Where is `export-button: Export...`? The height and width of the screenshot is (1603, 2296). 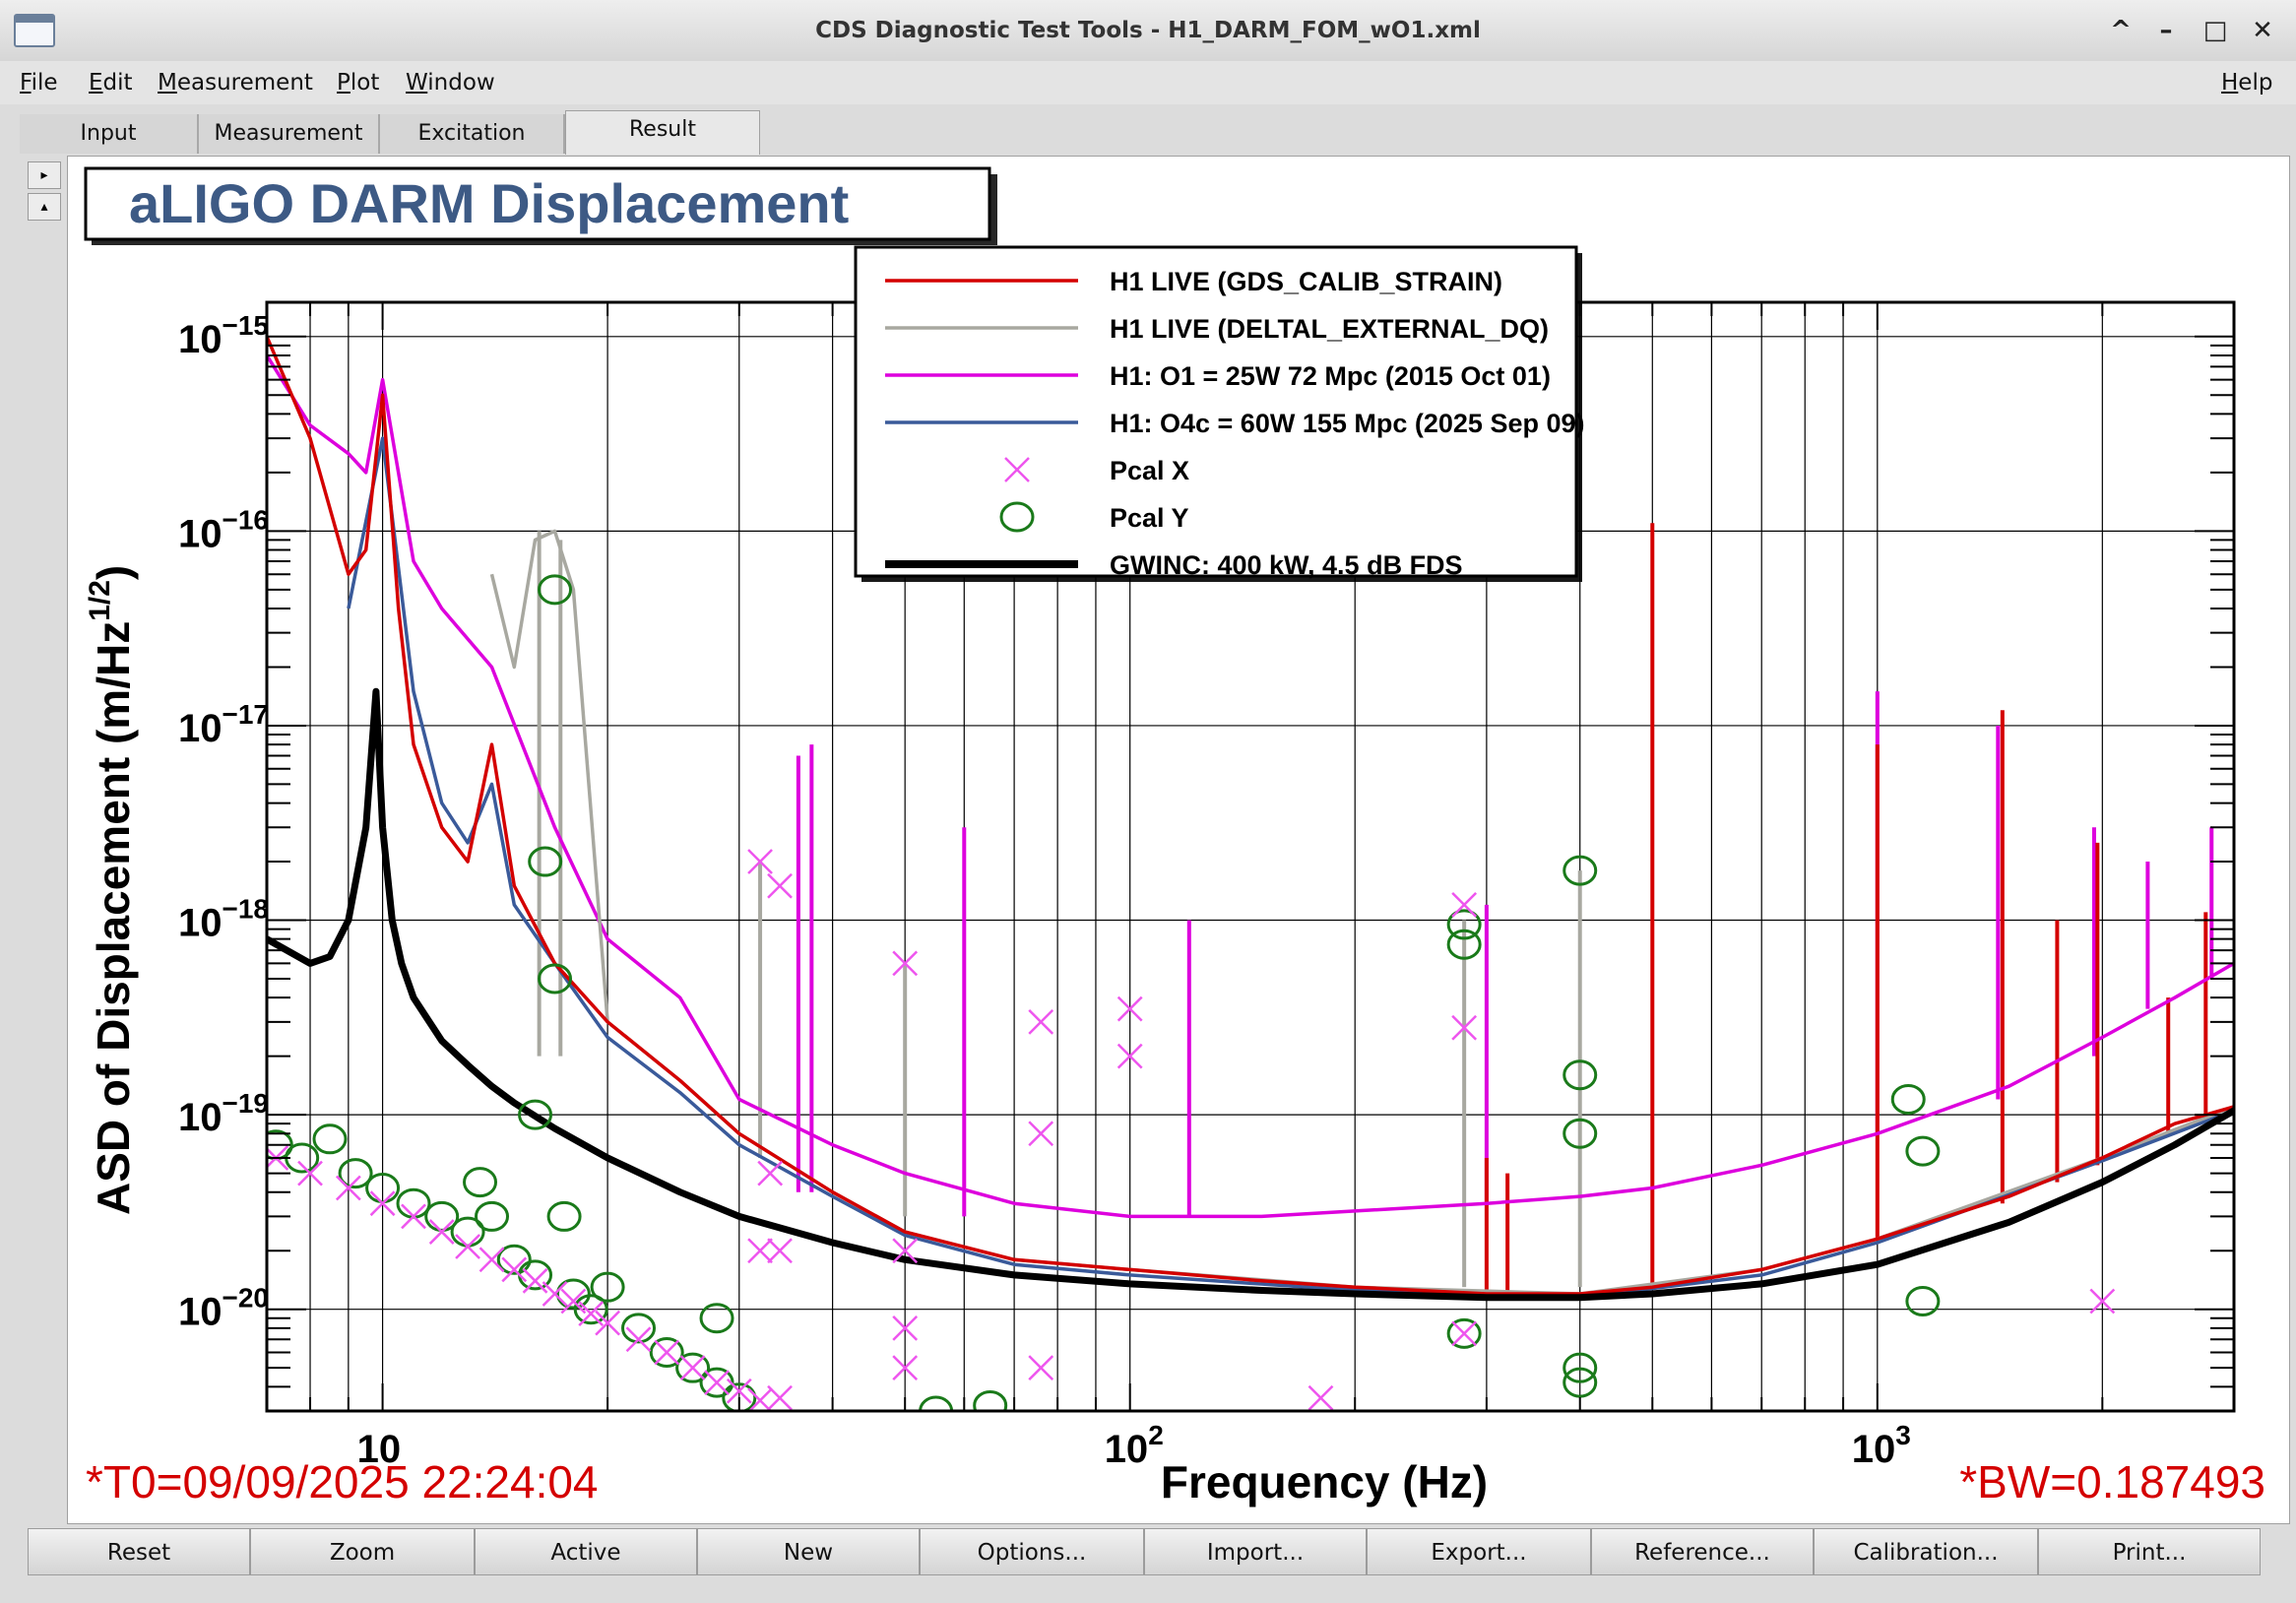 export-button: Export... is located at coordinates (1479, 1551).